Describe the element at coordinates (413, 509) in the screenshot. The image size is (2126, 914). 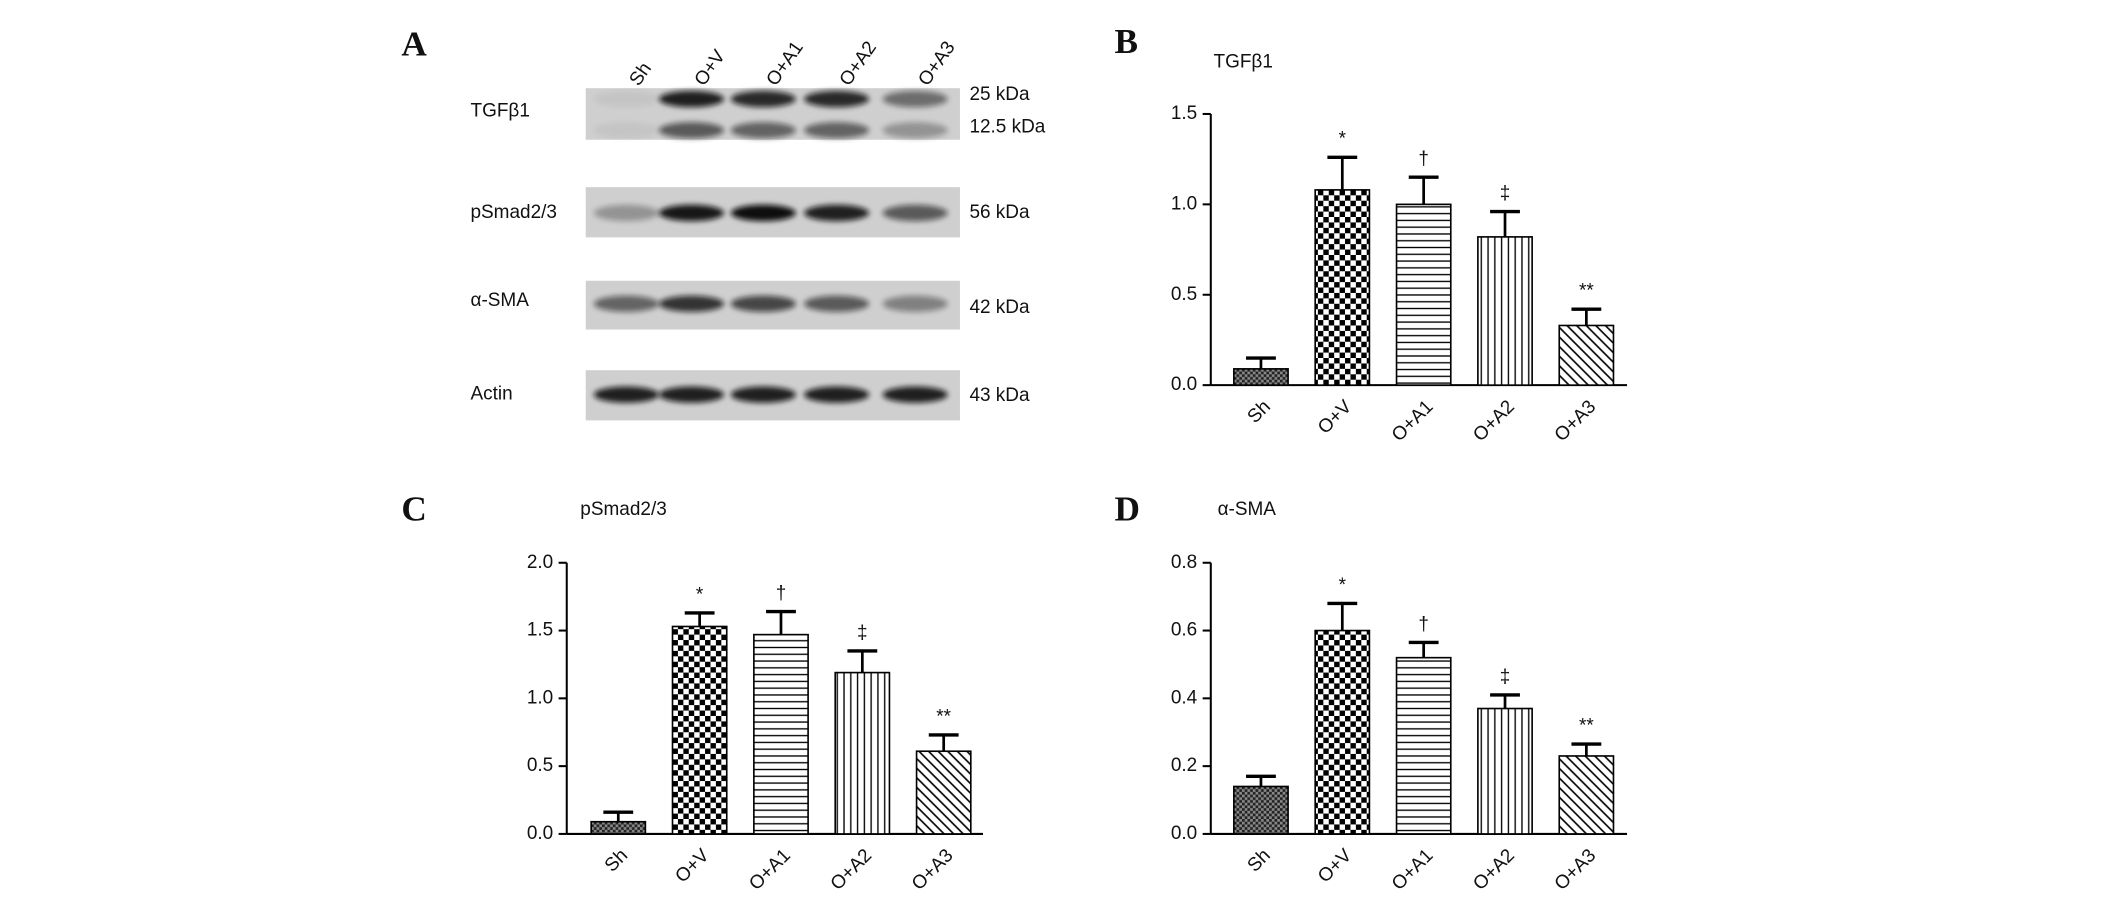
I see `panel-letter: C` at that location.